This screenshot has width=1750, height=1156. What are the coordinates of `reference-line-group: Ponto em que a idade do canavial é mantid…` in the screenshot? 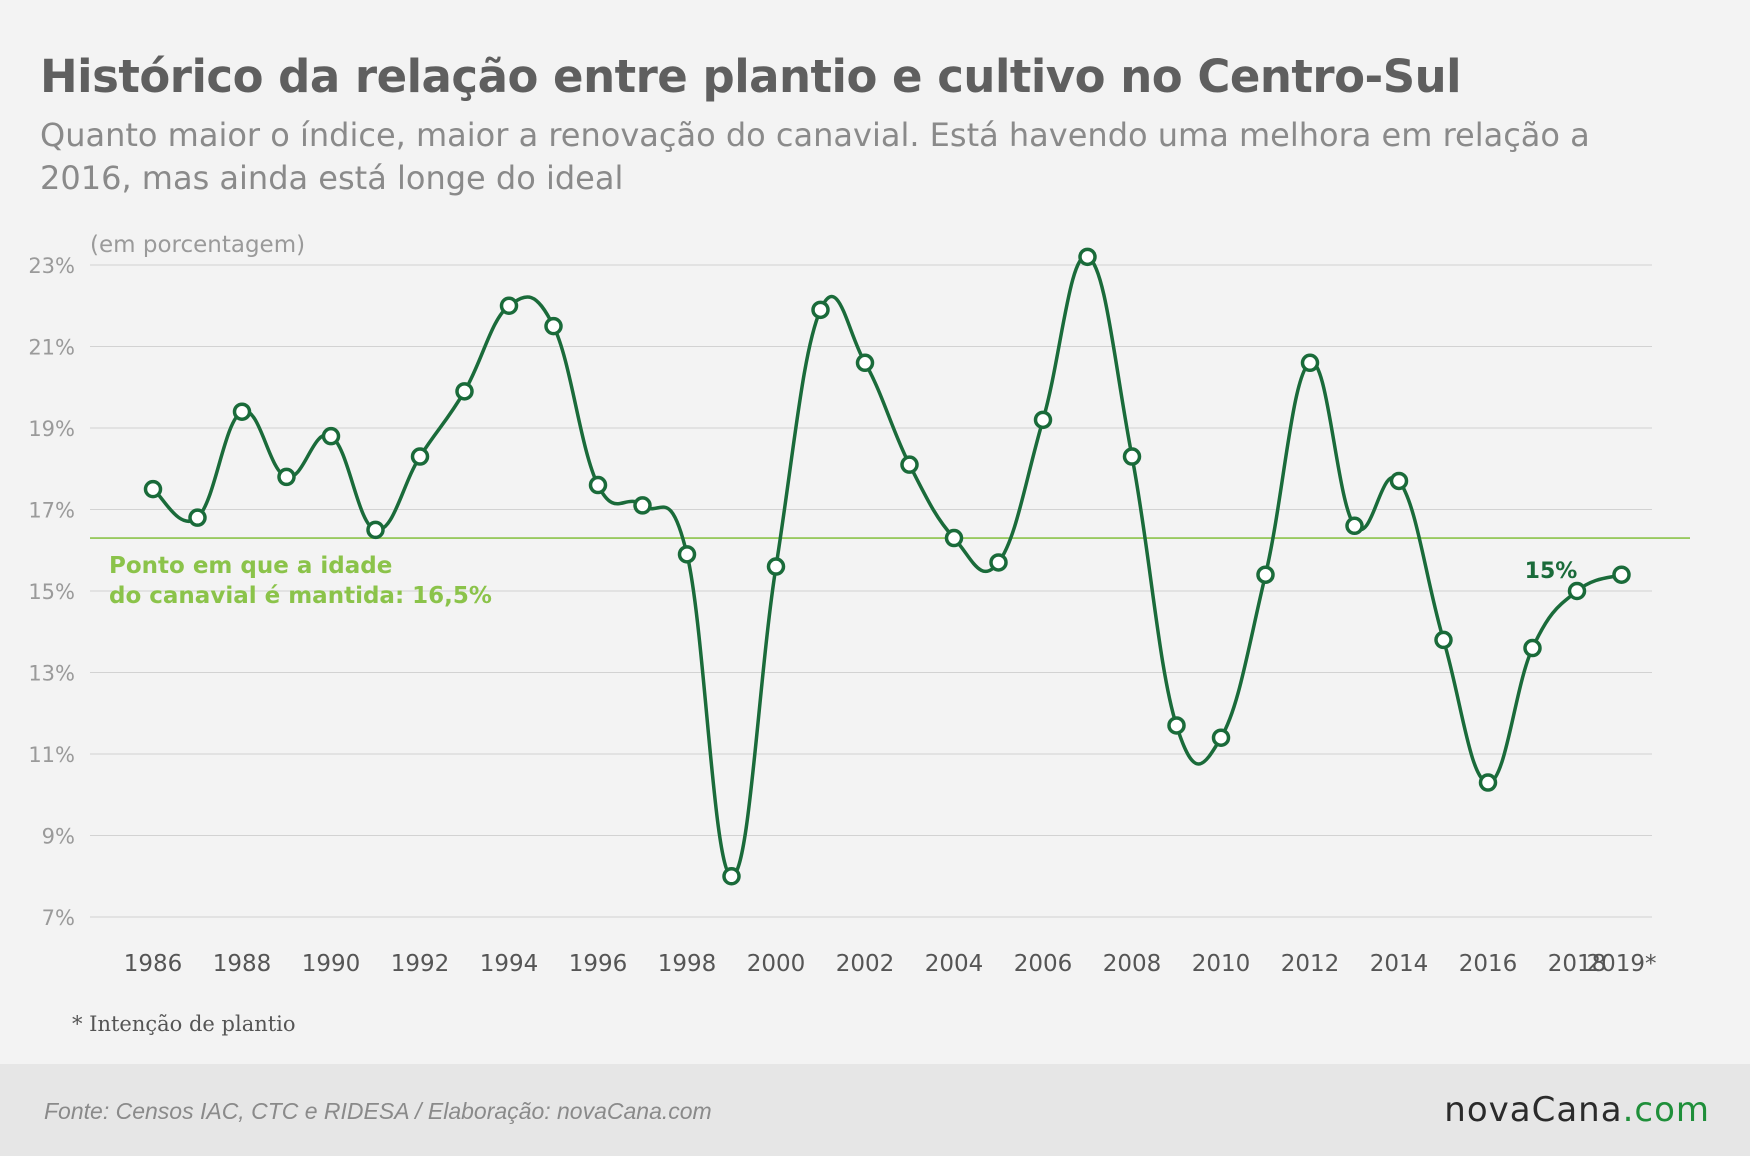 It's located at (890, 573).